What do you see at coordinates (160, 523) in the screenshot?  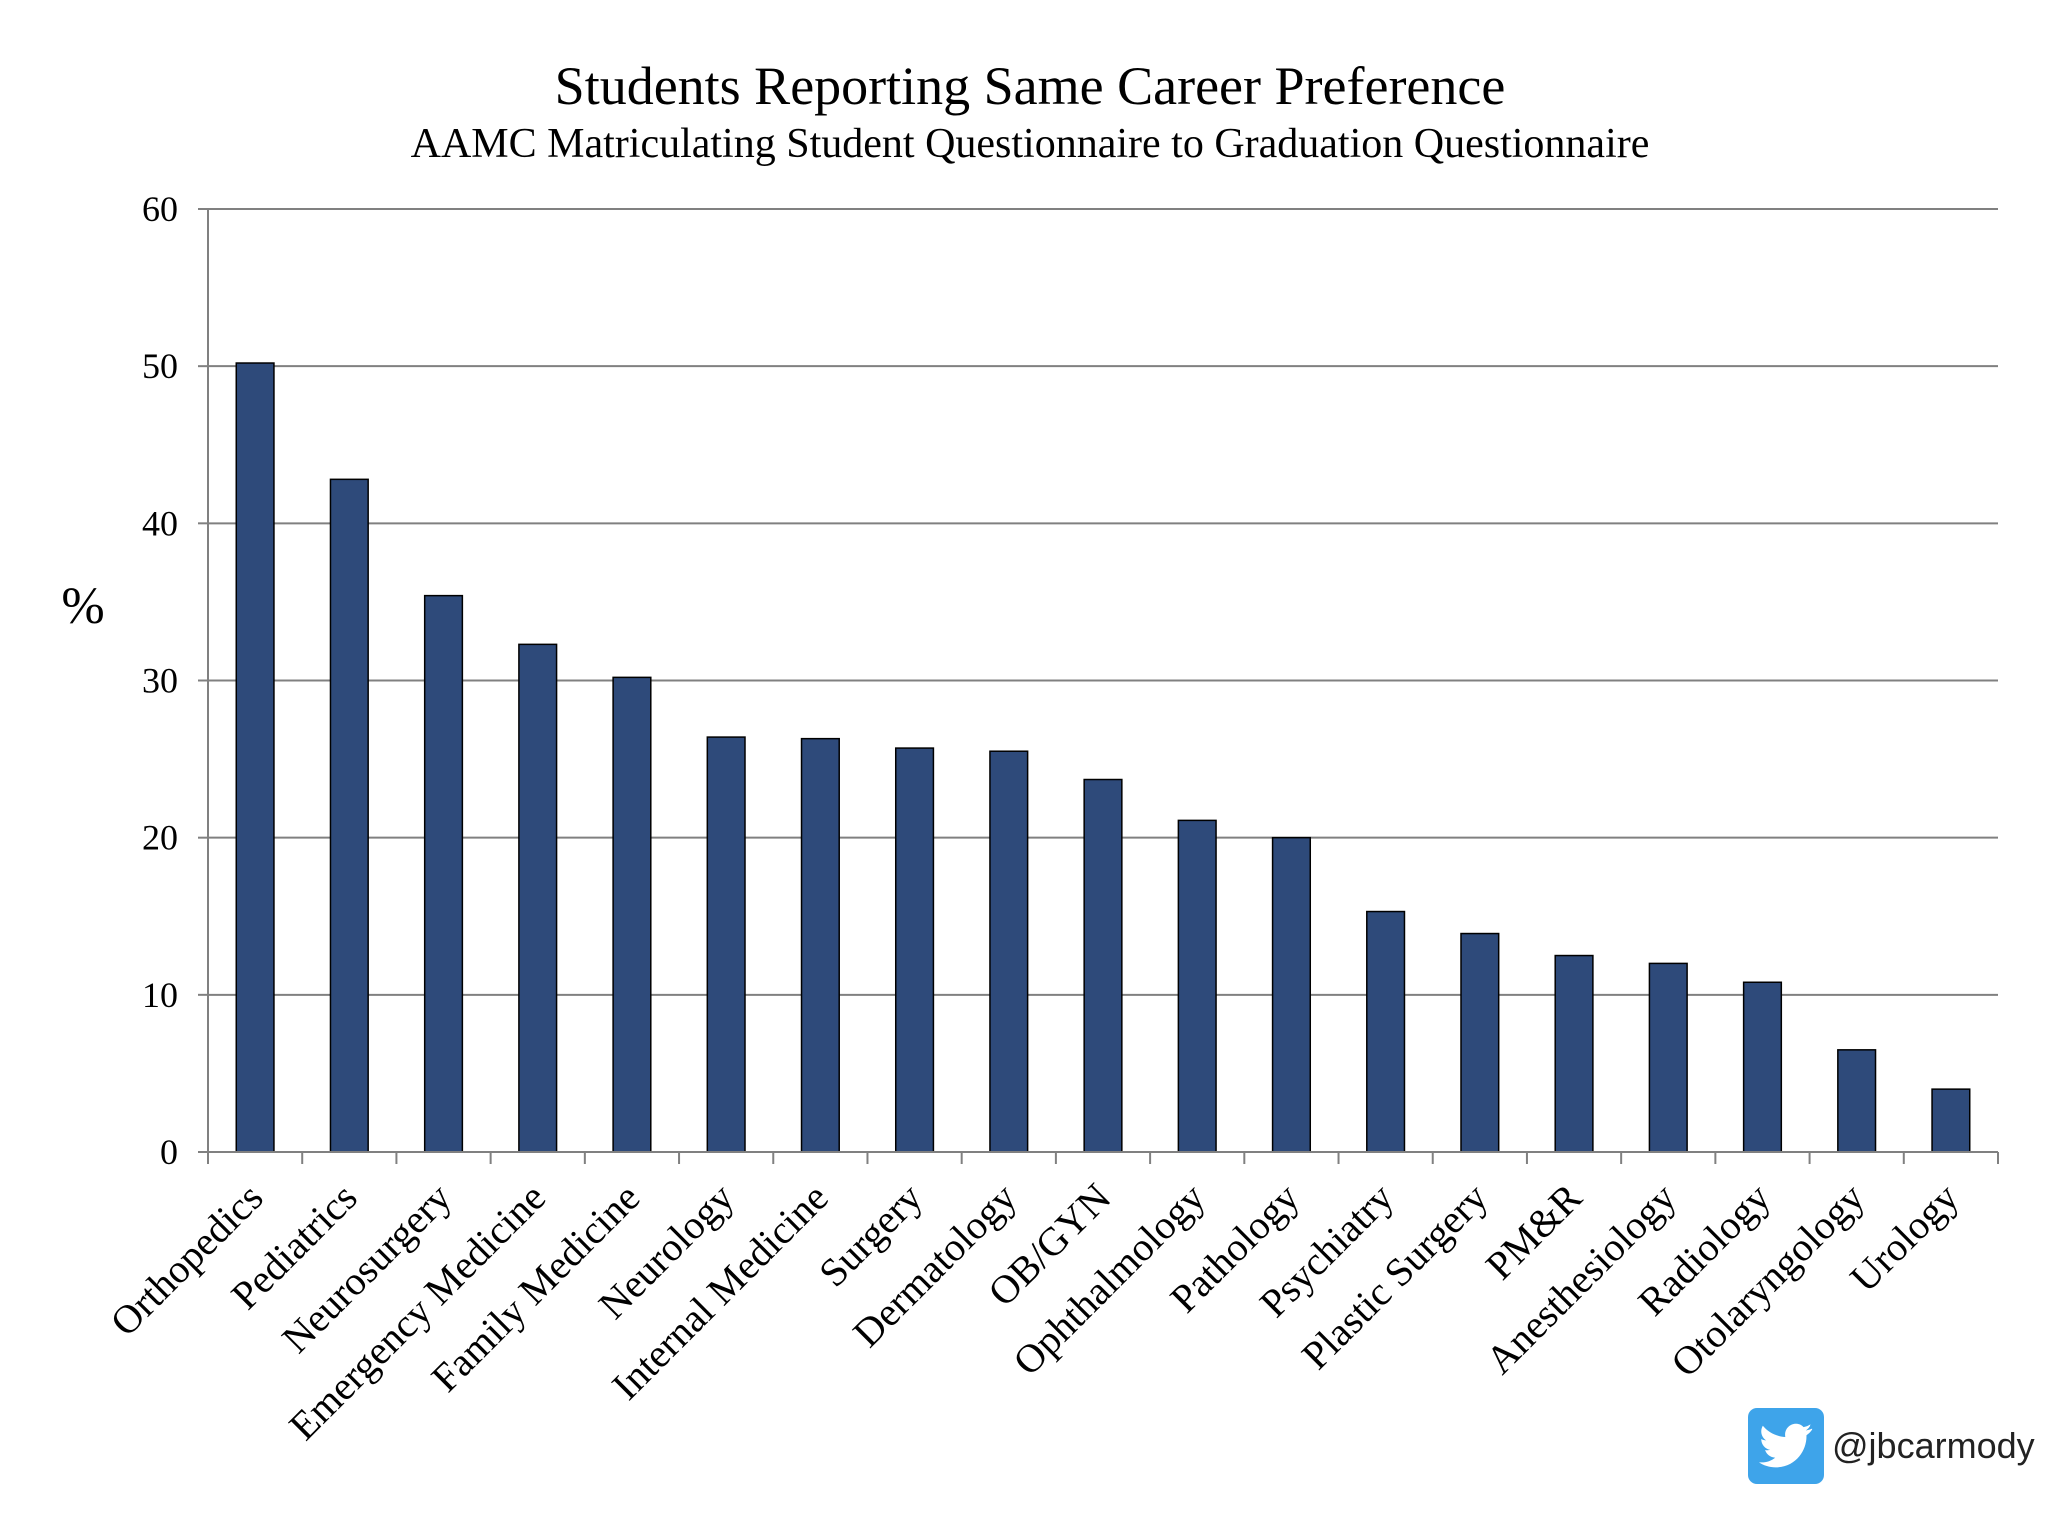 I see `y-tick-label: 40` at bounding box center [160, 523].